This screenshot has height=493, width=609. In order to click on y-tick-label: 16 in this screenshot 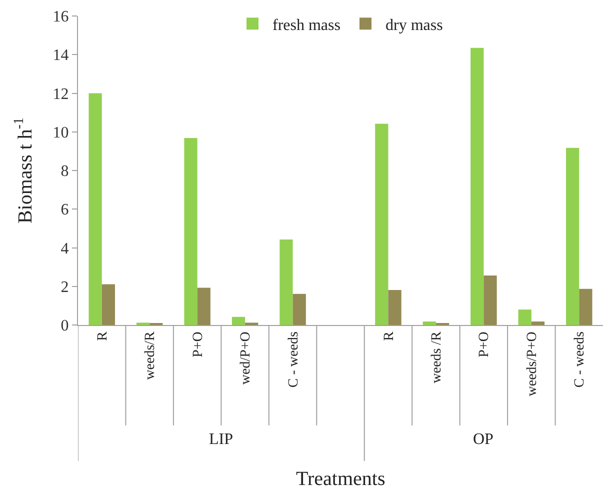, I will do `click(60, 17)`.